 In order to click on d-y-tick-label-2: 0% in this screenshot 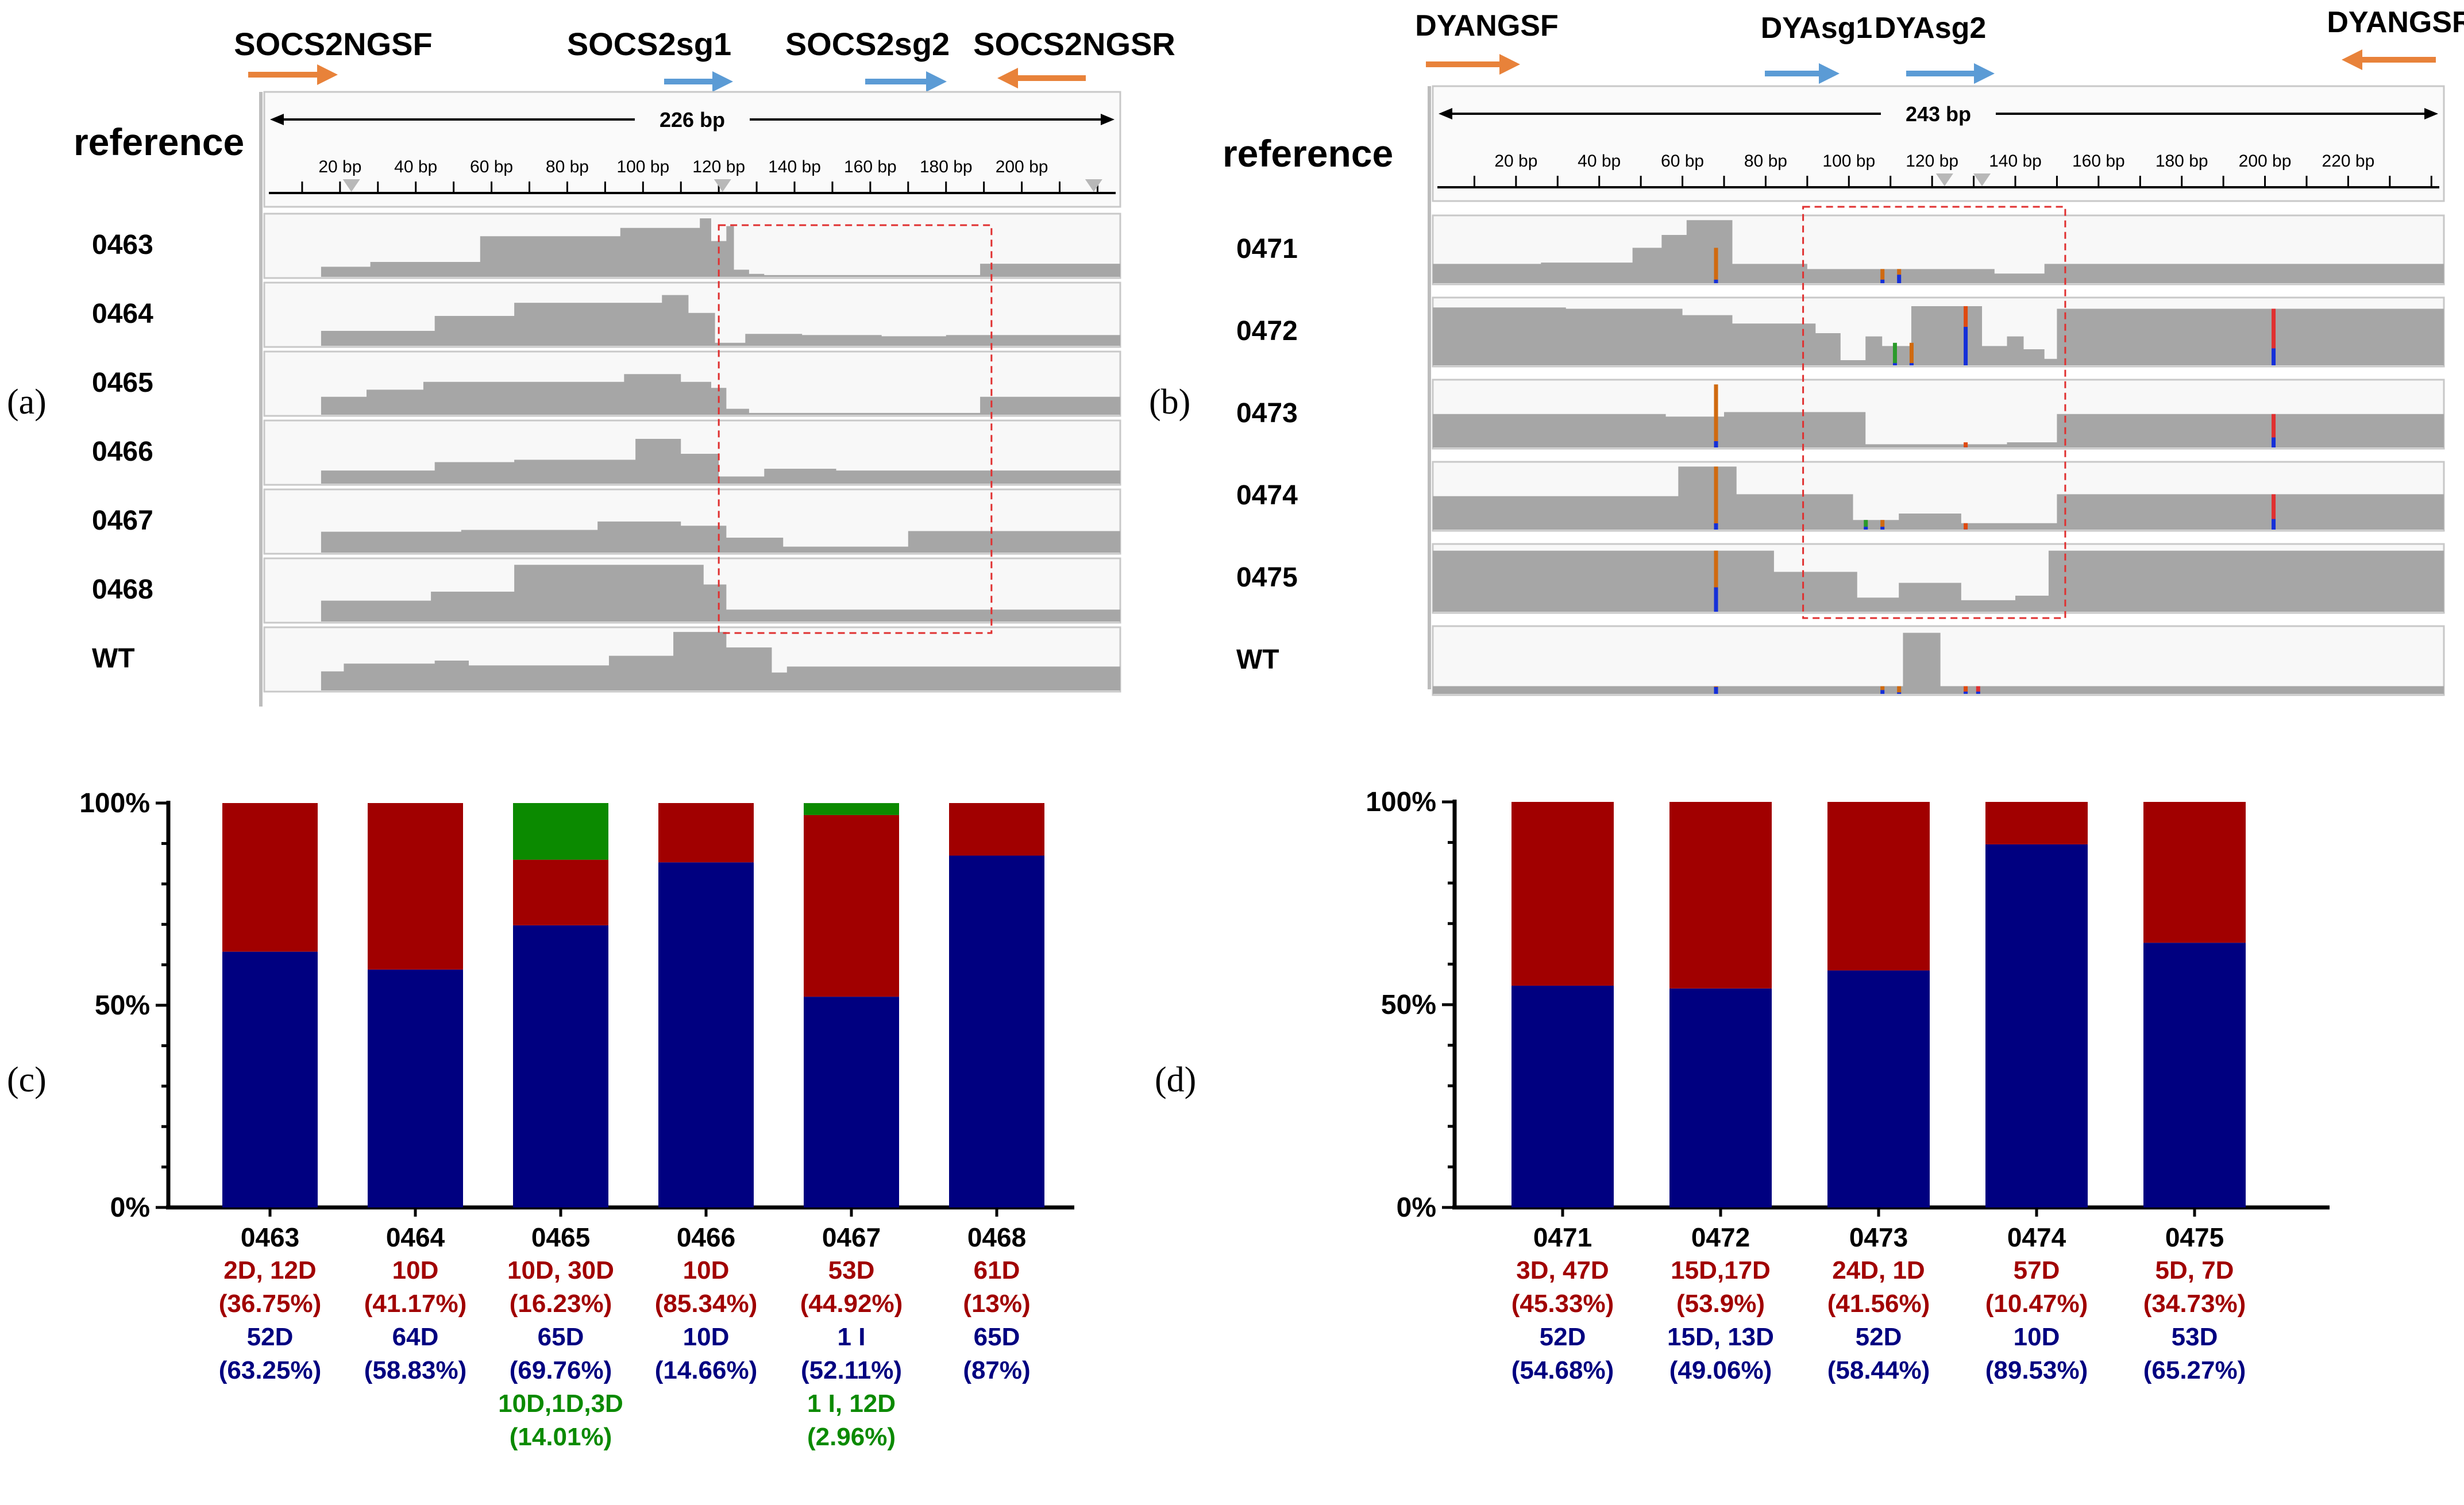, I will do `click(1416, 1208)`.